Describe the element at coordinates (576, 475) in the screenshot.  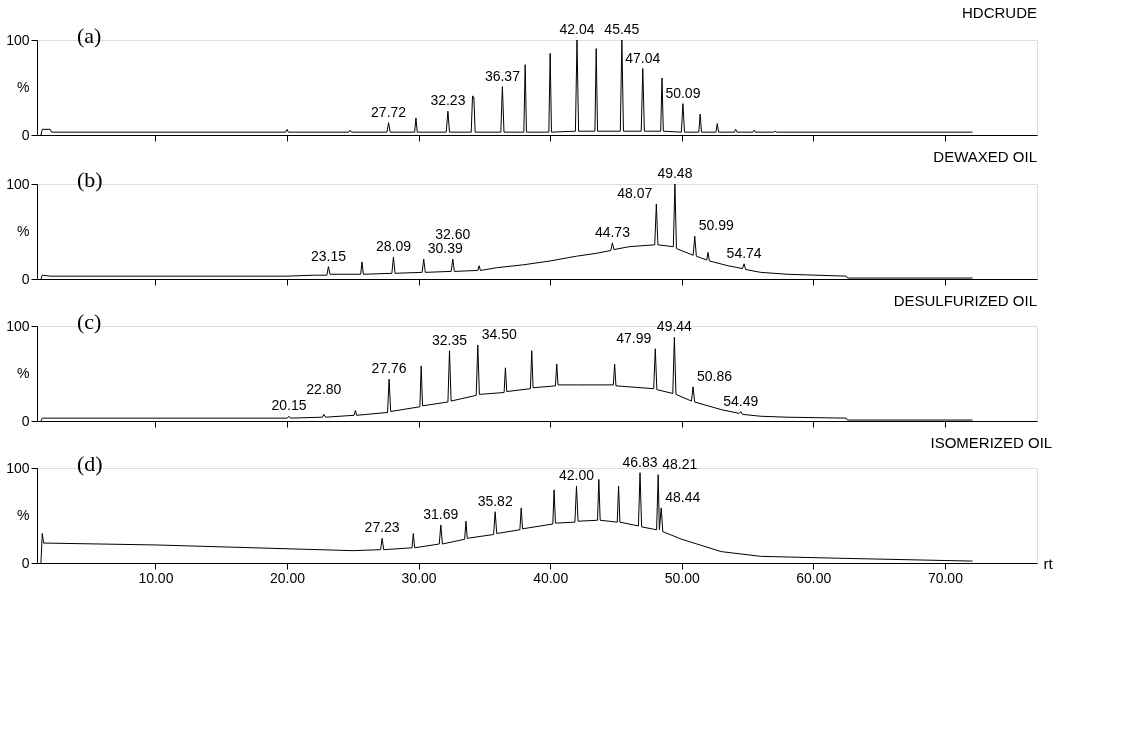
I see `annotation: 42.00` at that location.